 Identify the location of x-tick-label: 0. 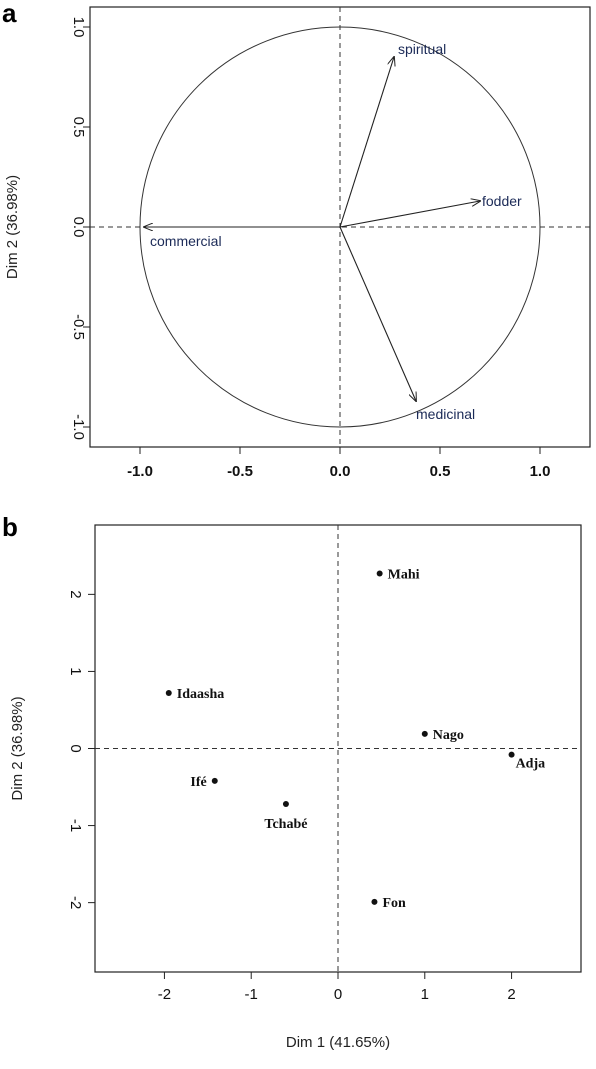
(338, 994).